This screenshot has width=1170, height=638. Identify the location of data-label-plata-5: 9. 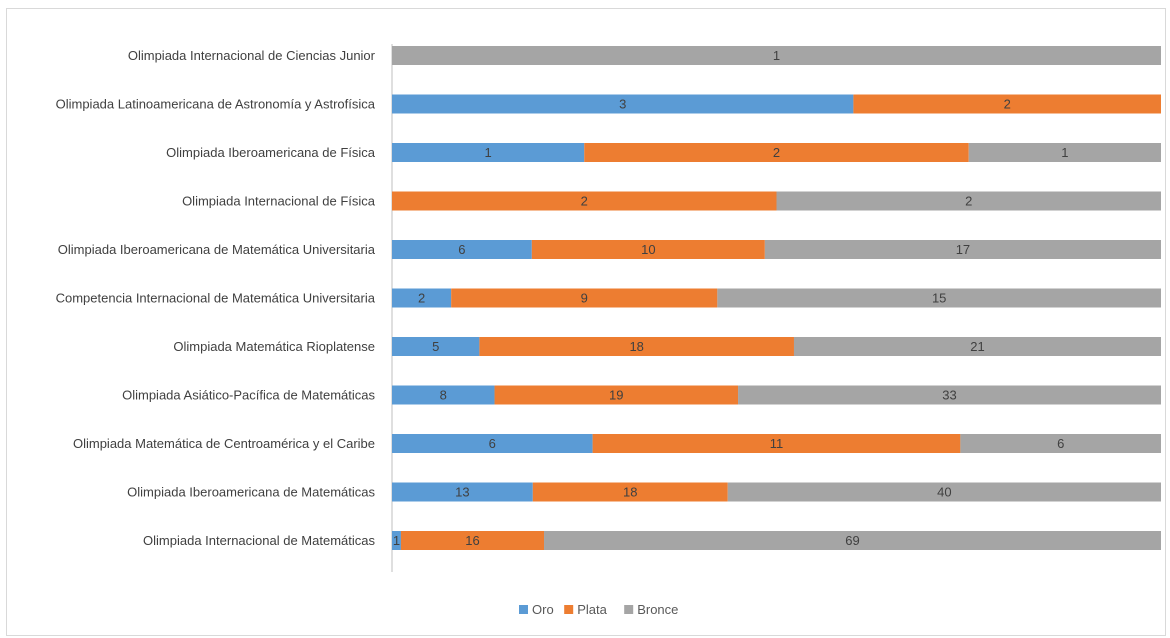
(584, 298).